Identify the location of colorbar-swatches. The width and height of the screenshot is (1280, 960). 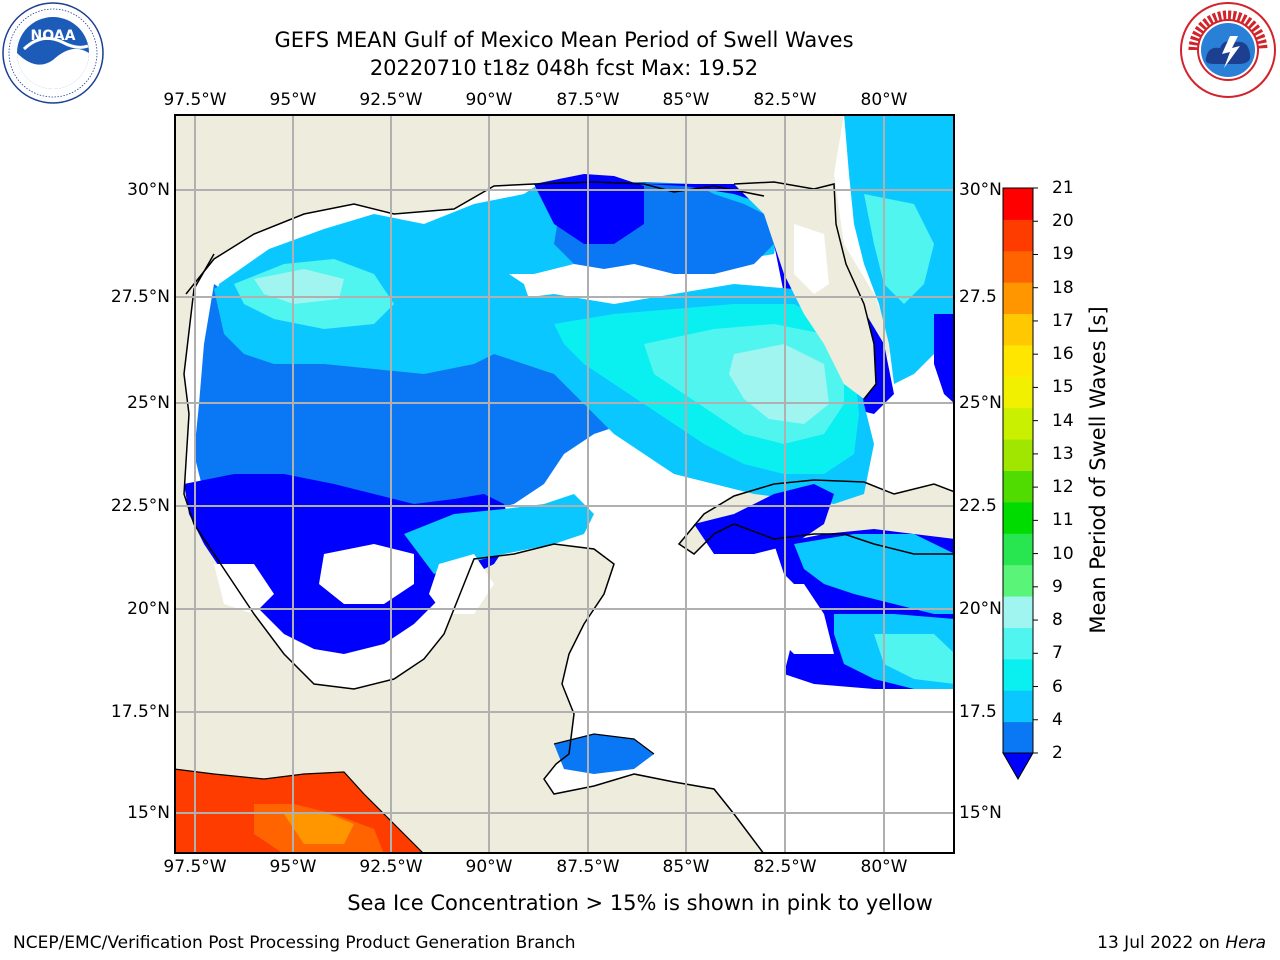
(1020, 484).